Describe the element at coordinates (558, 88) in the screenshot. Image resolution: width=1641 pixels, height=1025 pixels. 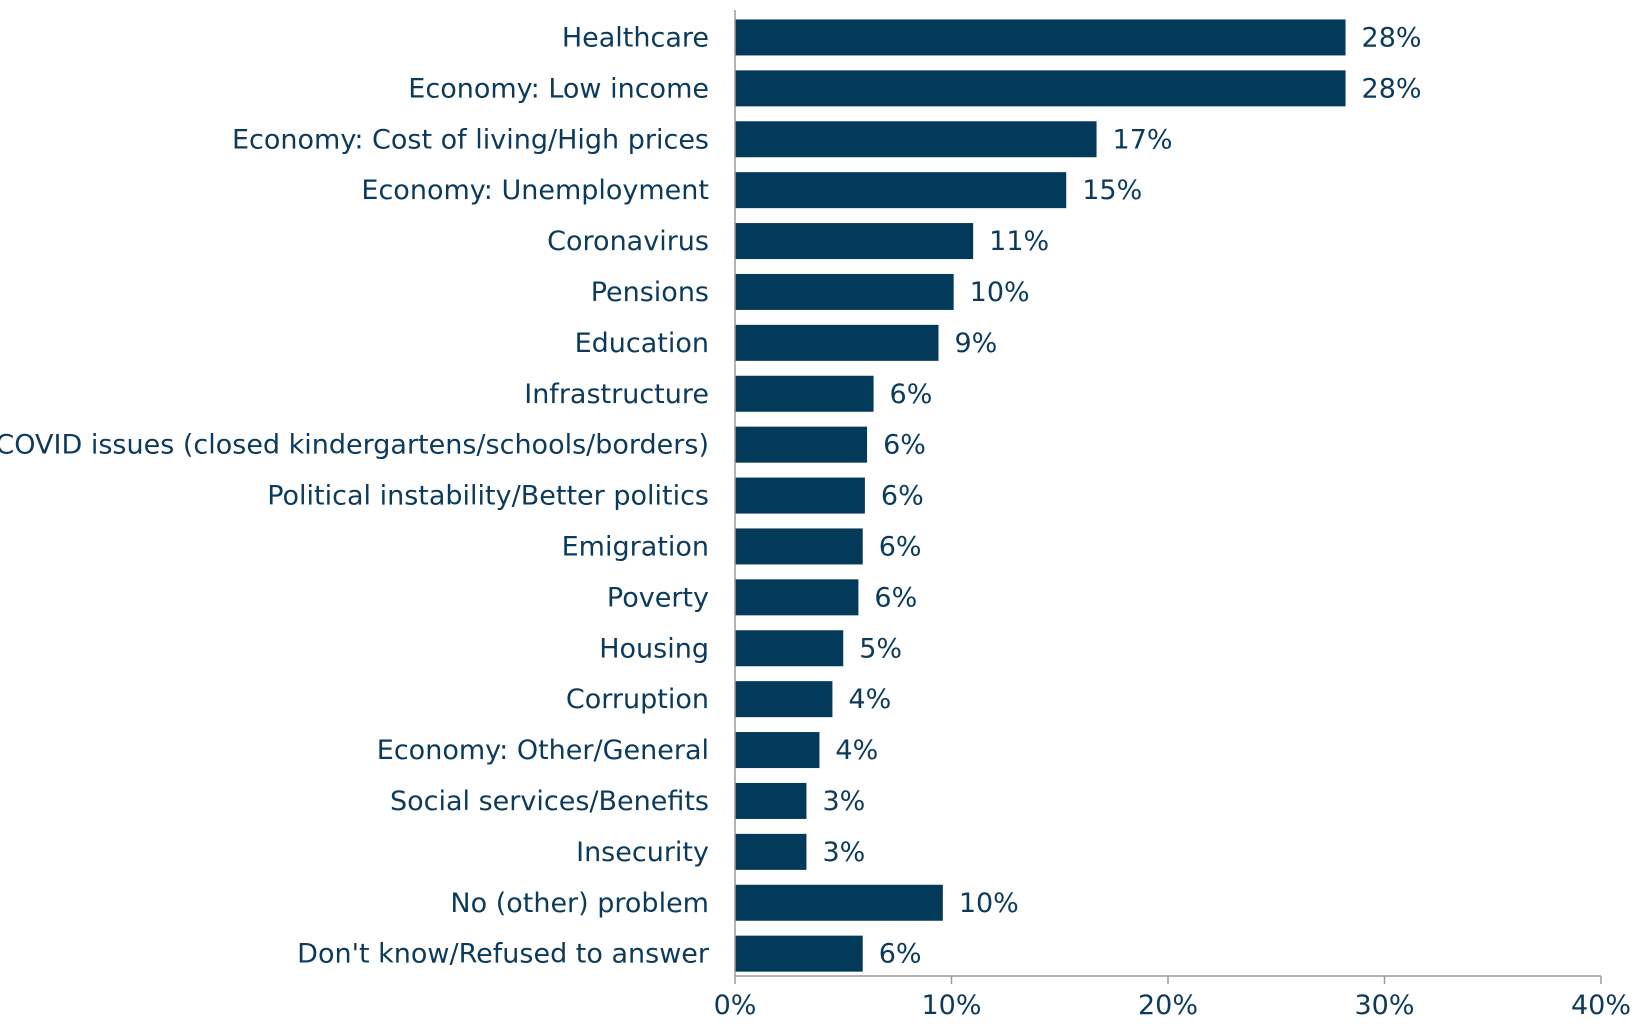
I see `category-label: Economy: Low income` at that location.